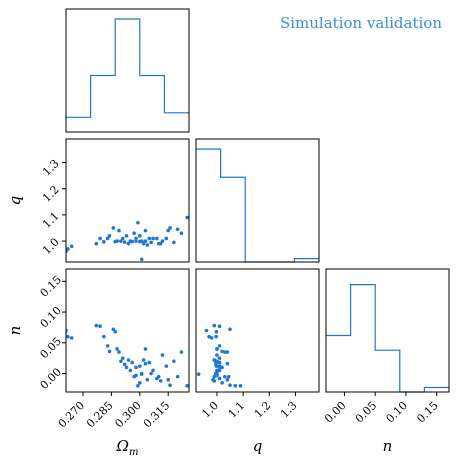  Describe the element at coordinates (210, 410) in the screenshot. I see `x-tick-label: 1.0` at that location.